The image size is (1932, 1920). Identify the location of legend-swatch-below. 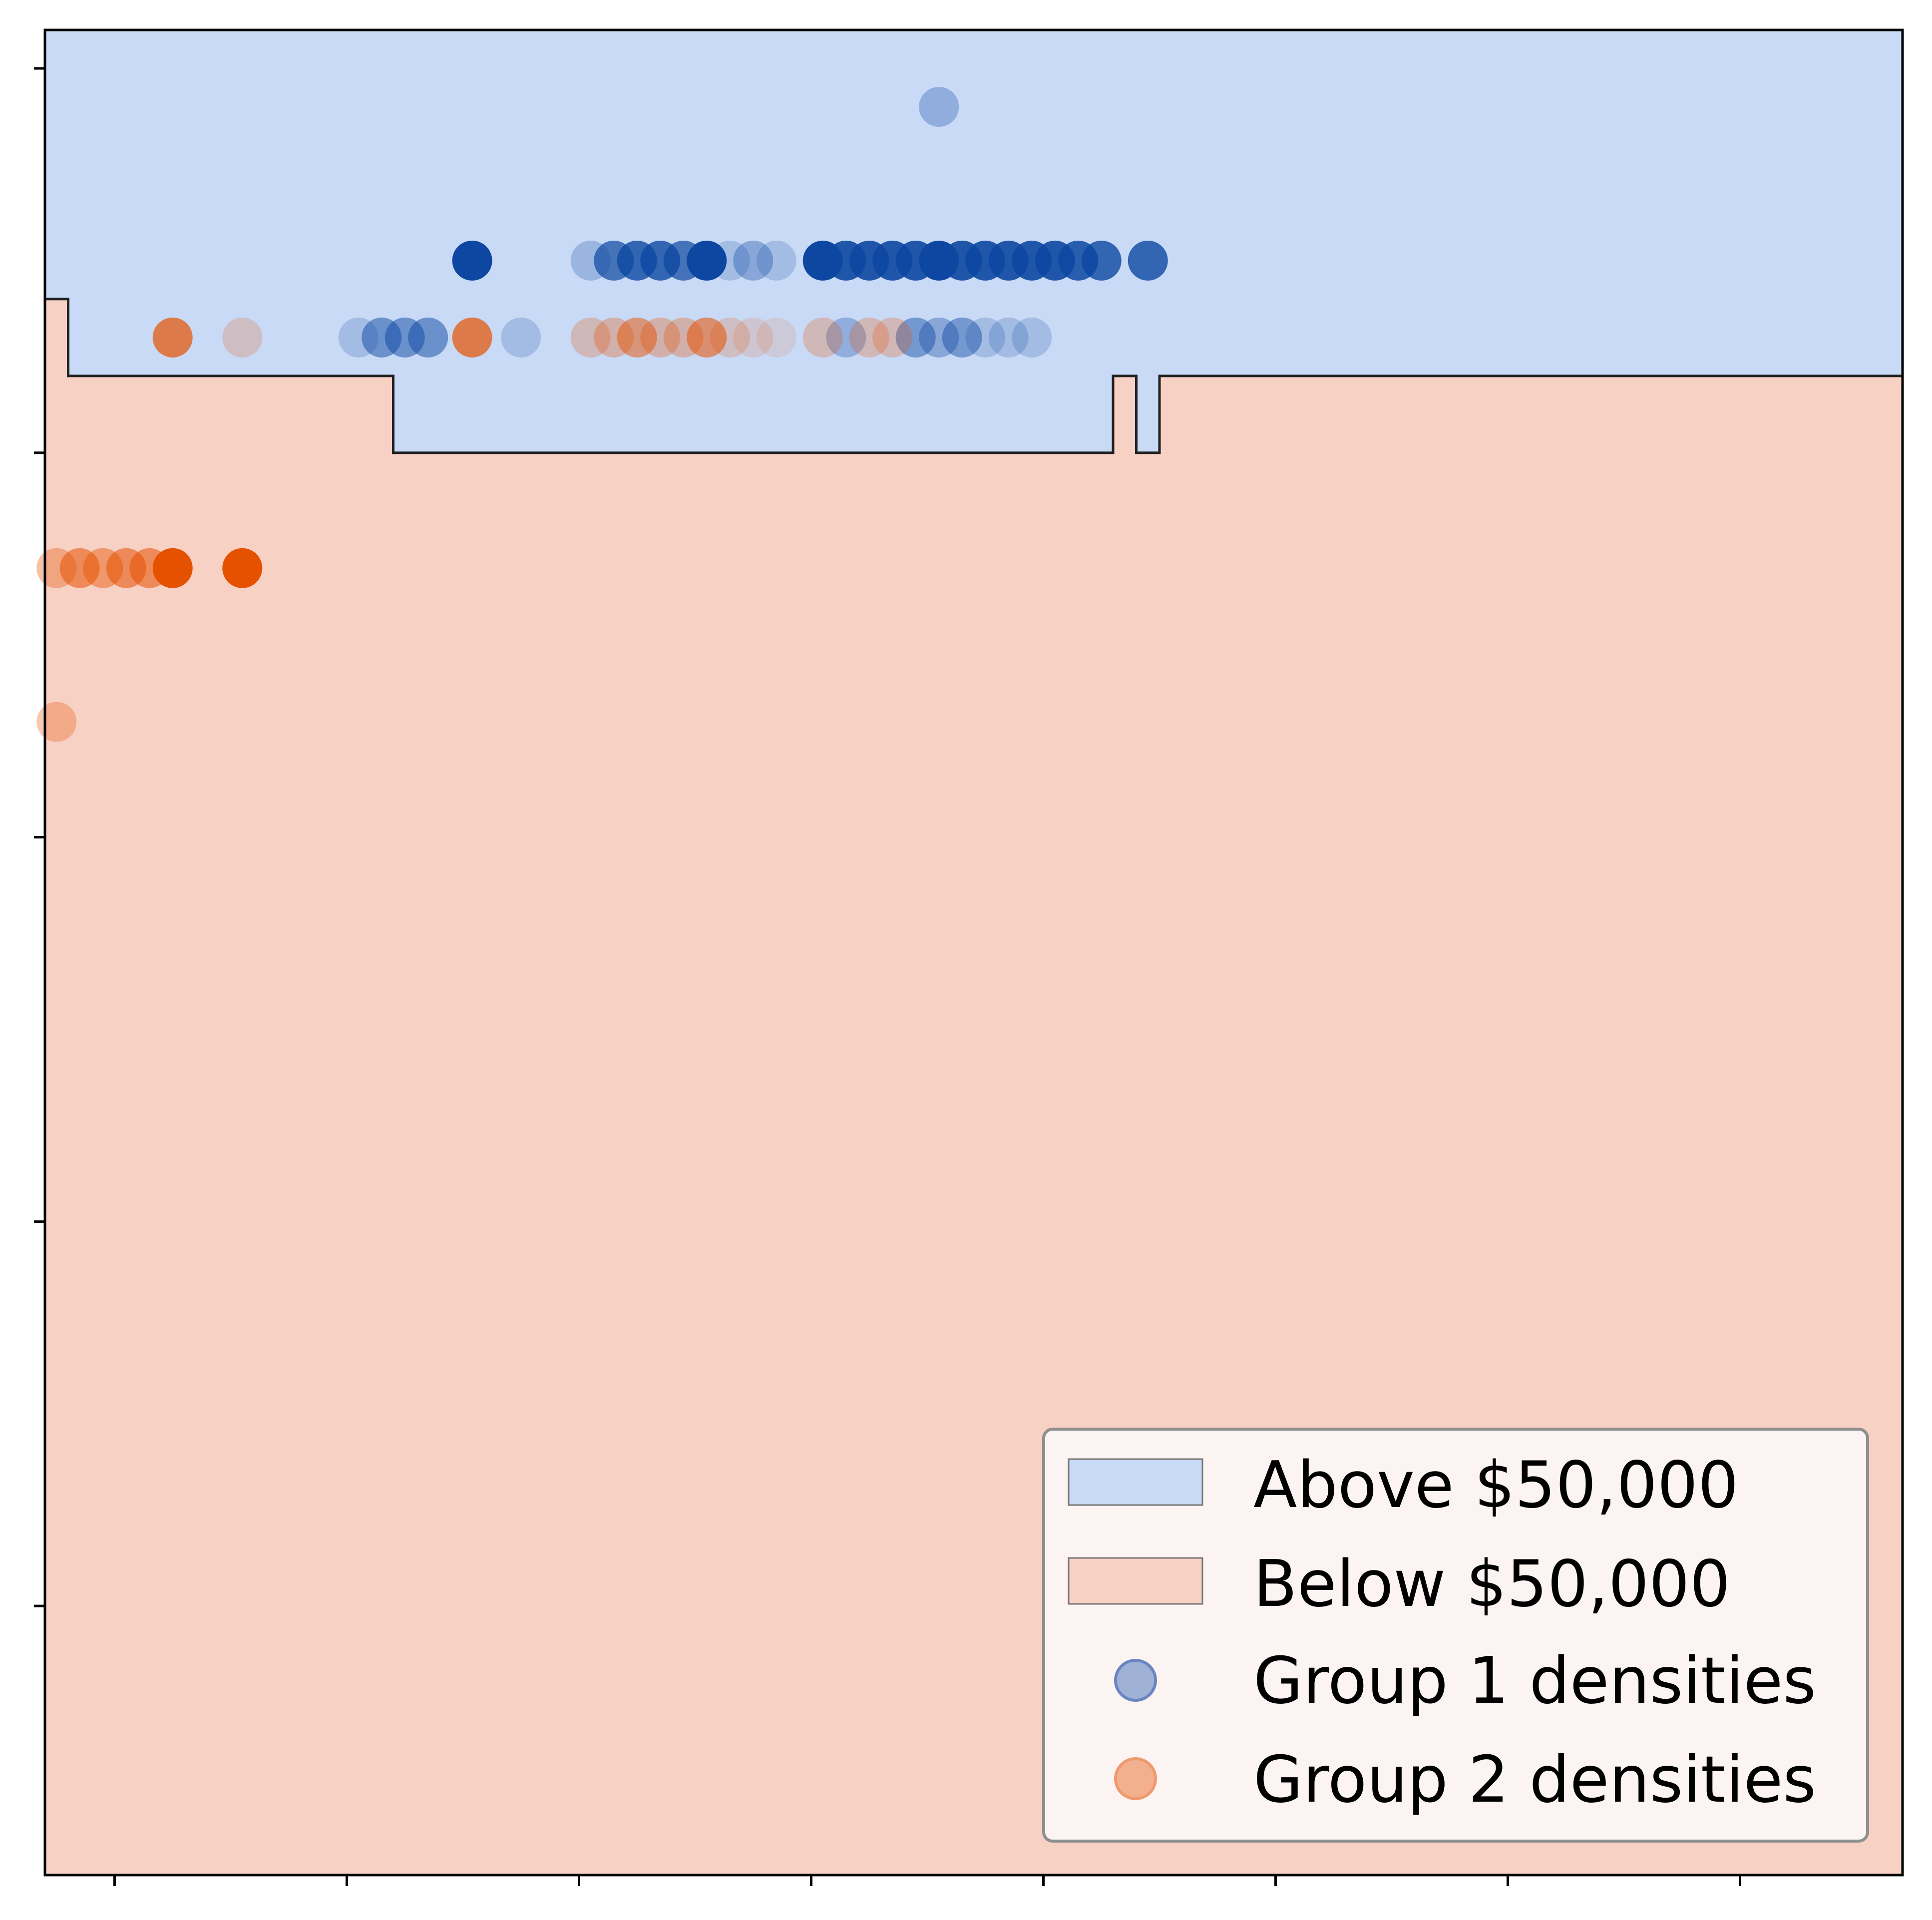
(1135, 1581).